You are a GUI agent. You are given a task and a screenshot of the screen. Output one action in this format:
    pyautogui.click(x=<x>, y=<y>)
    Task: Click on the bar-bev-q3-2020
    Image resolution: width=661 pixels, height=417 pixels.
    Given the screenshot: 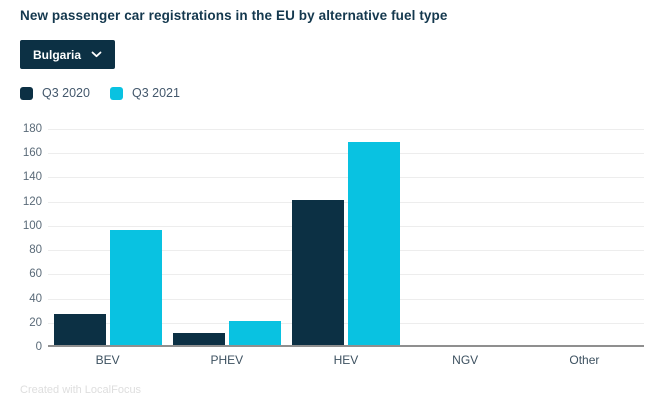 What is the action you would take?
    pyautogui.click(x=79, y=329)
    